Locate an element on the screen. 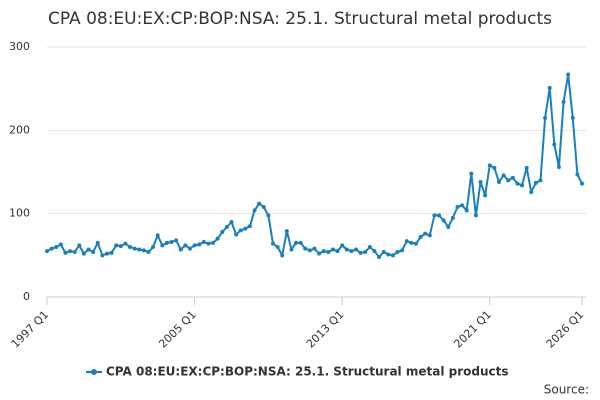  y-tick-label: 100 is located at coordinates (19, 213).